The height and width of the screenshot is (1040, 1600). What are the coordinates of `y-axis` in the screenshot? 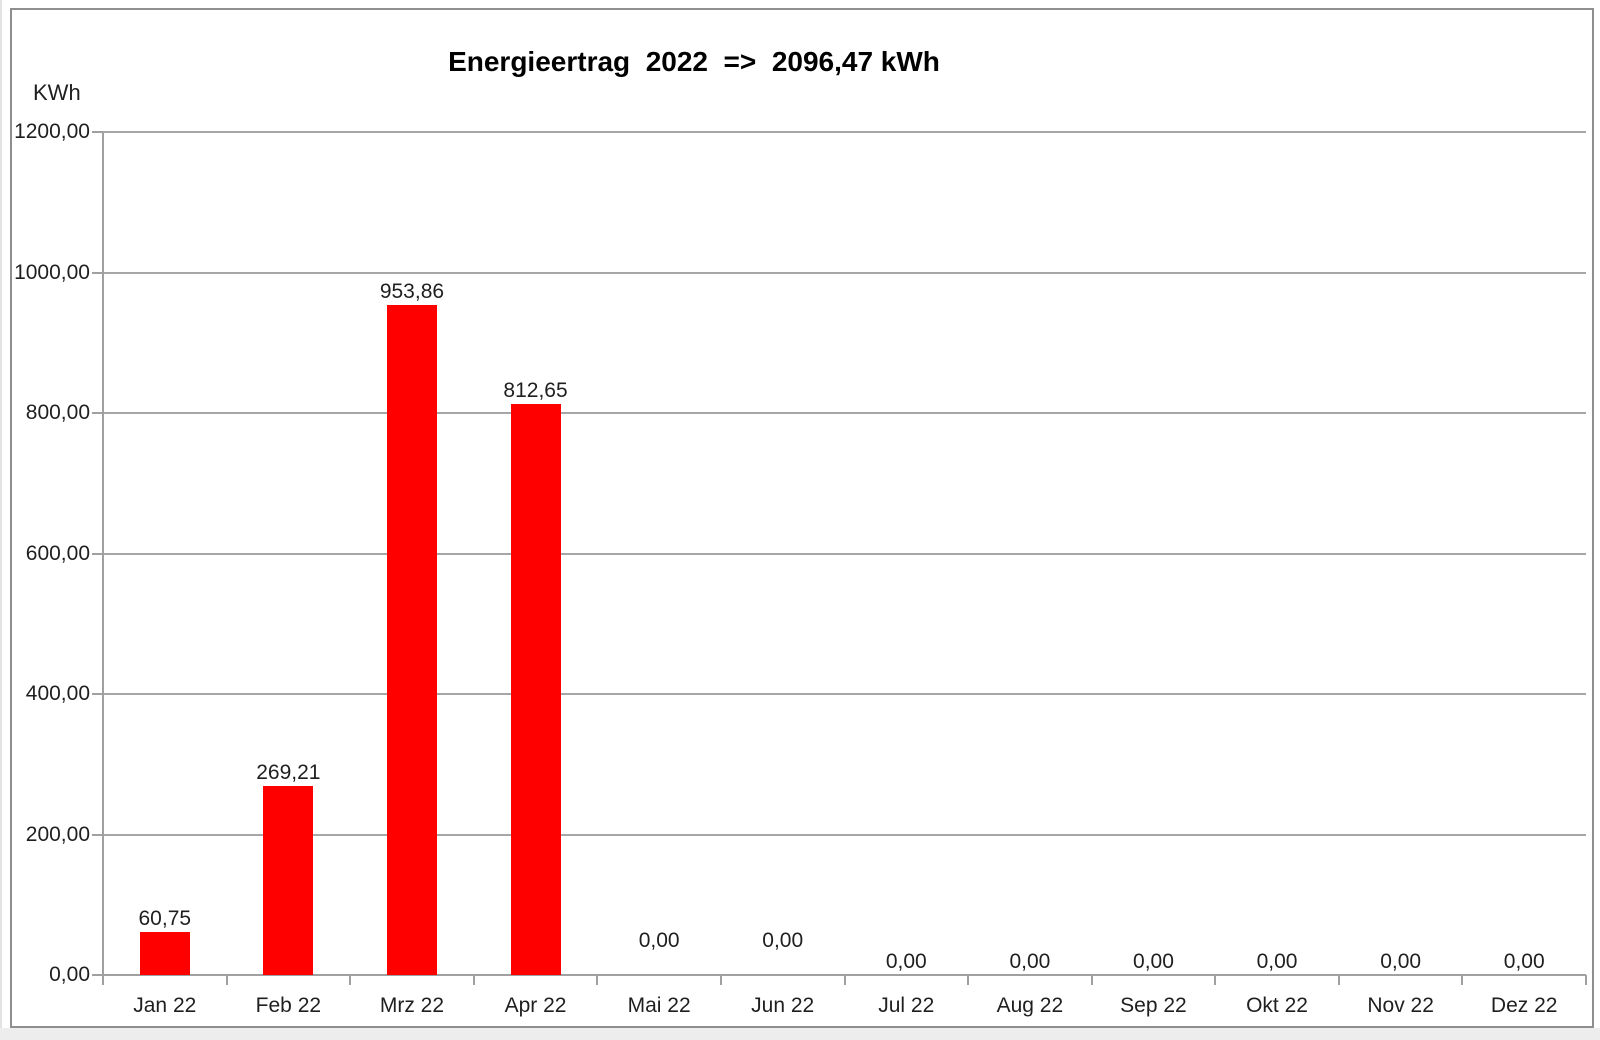 It's located at (103, 558).